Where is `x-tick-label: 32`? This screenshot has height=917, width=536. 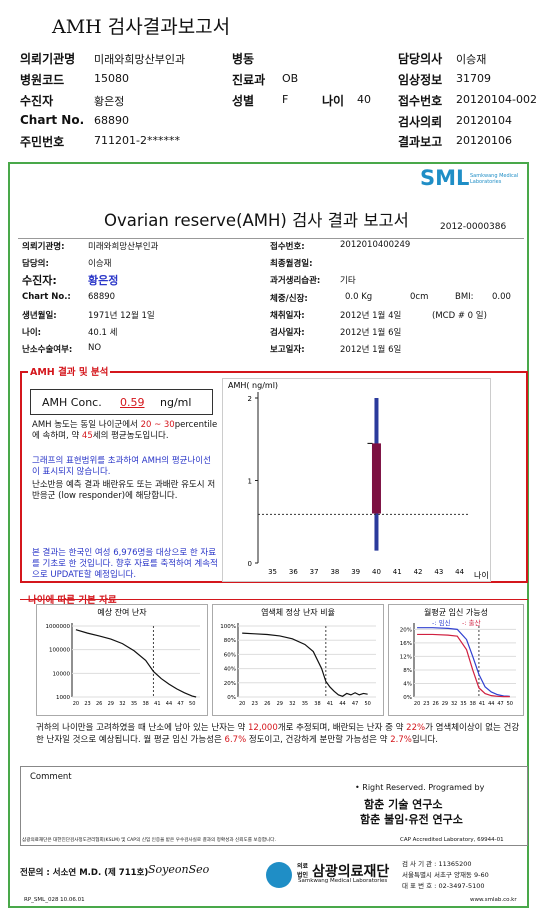
x-tick-label: 32 is located at coordinates (122, 704).